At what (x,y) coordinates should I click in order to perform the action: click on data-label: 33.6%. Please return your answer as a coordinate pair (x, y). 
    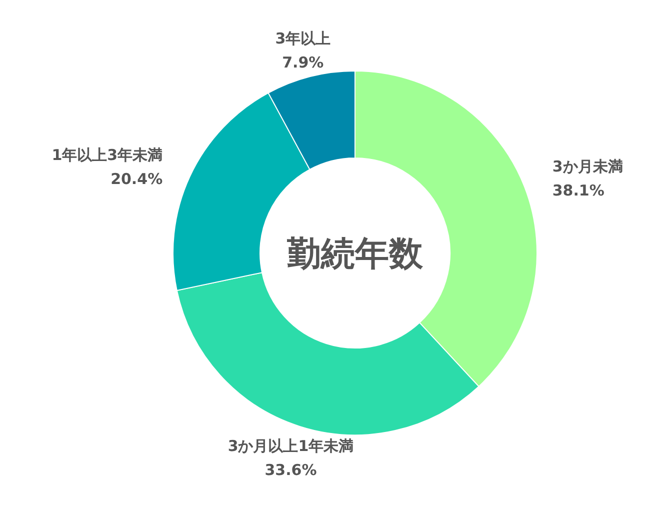
    Looking at the image, I should click on (290, 470).